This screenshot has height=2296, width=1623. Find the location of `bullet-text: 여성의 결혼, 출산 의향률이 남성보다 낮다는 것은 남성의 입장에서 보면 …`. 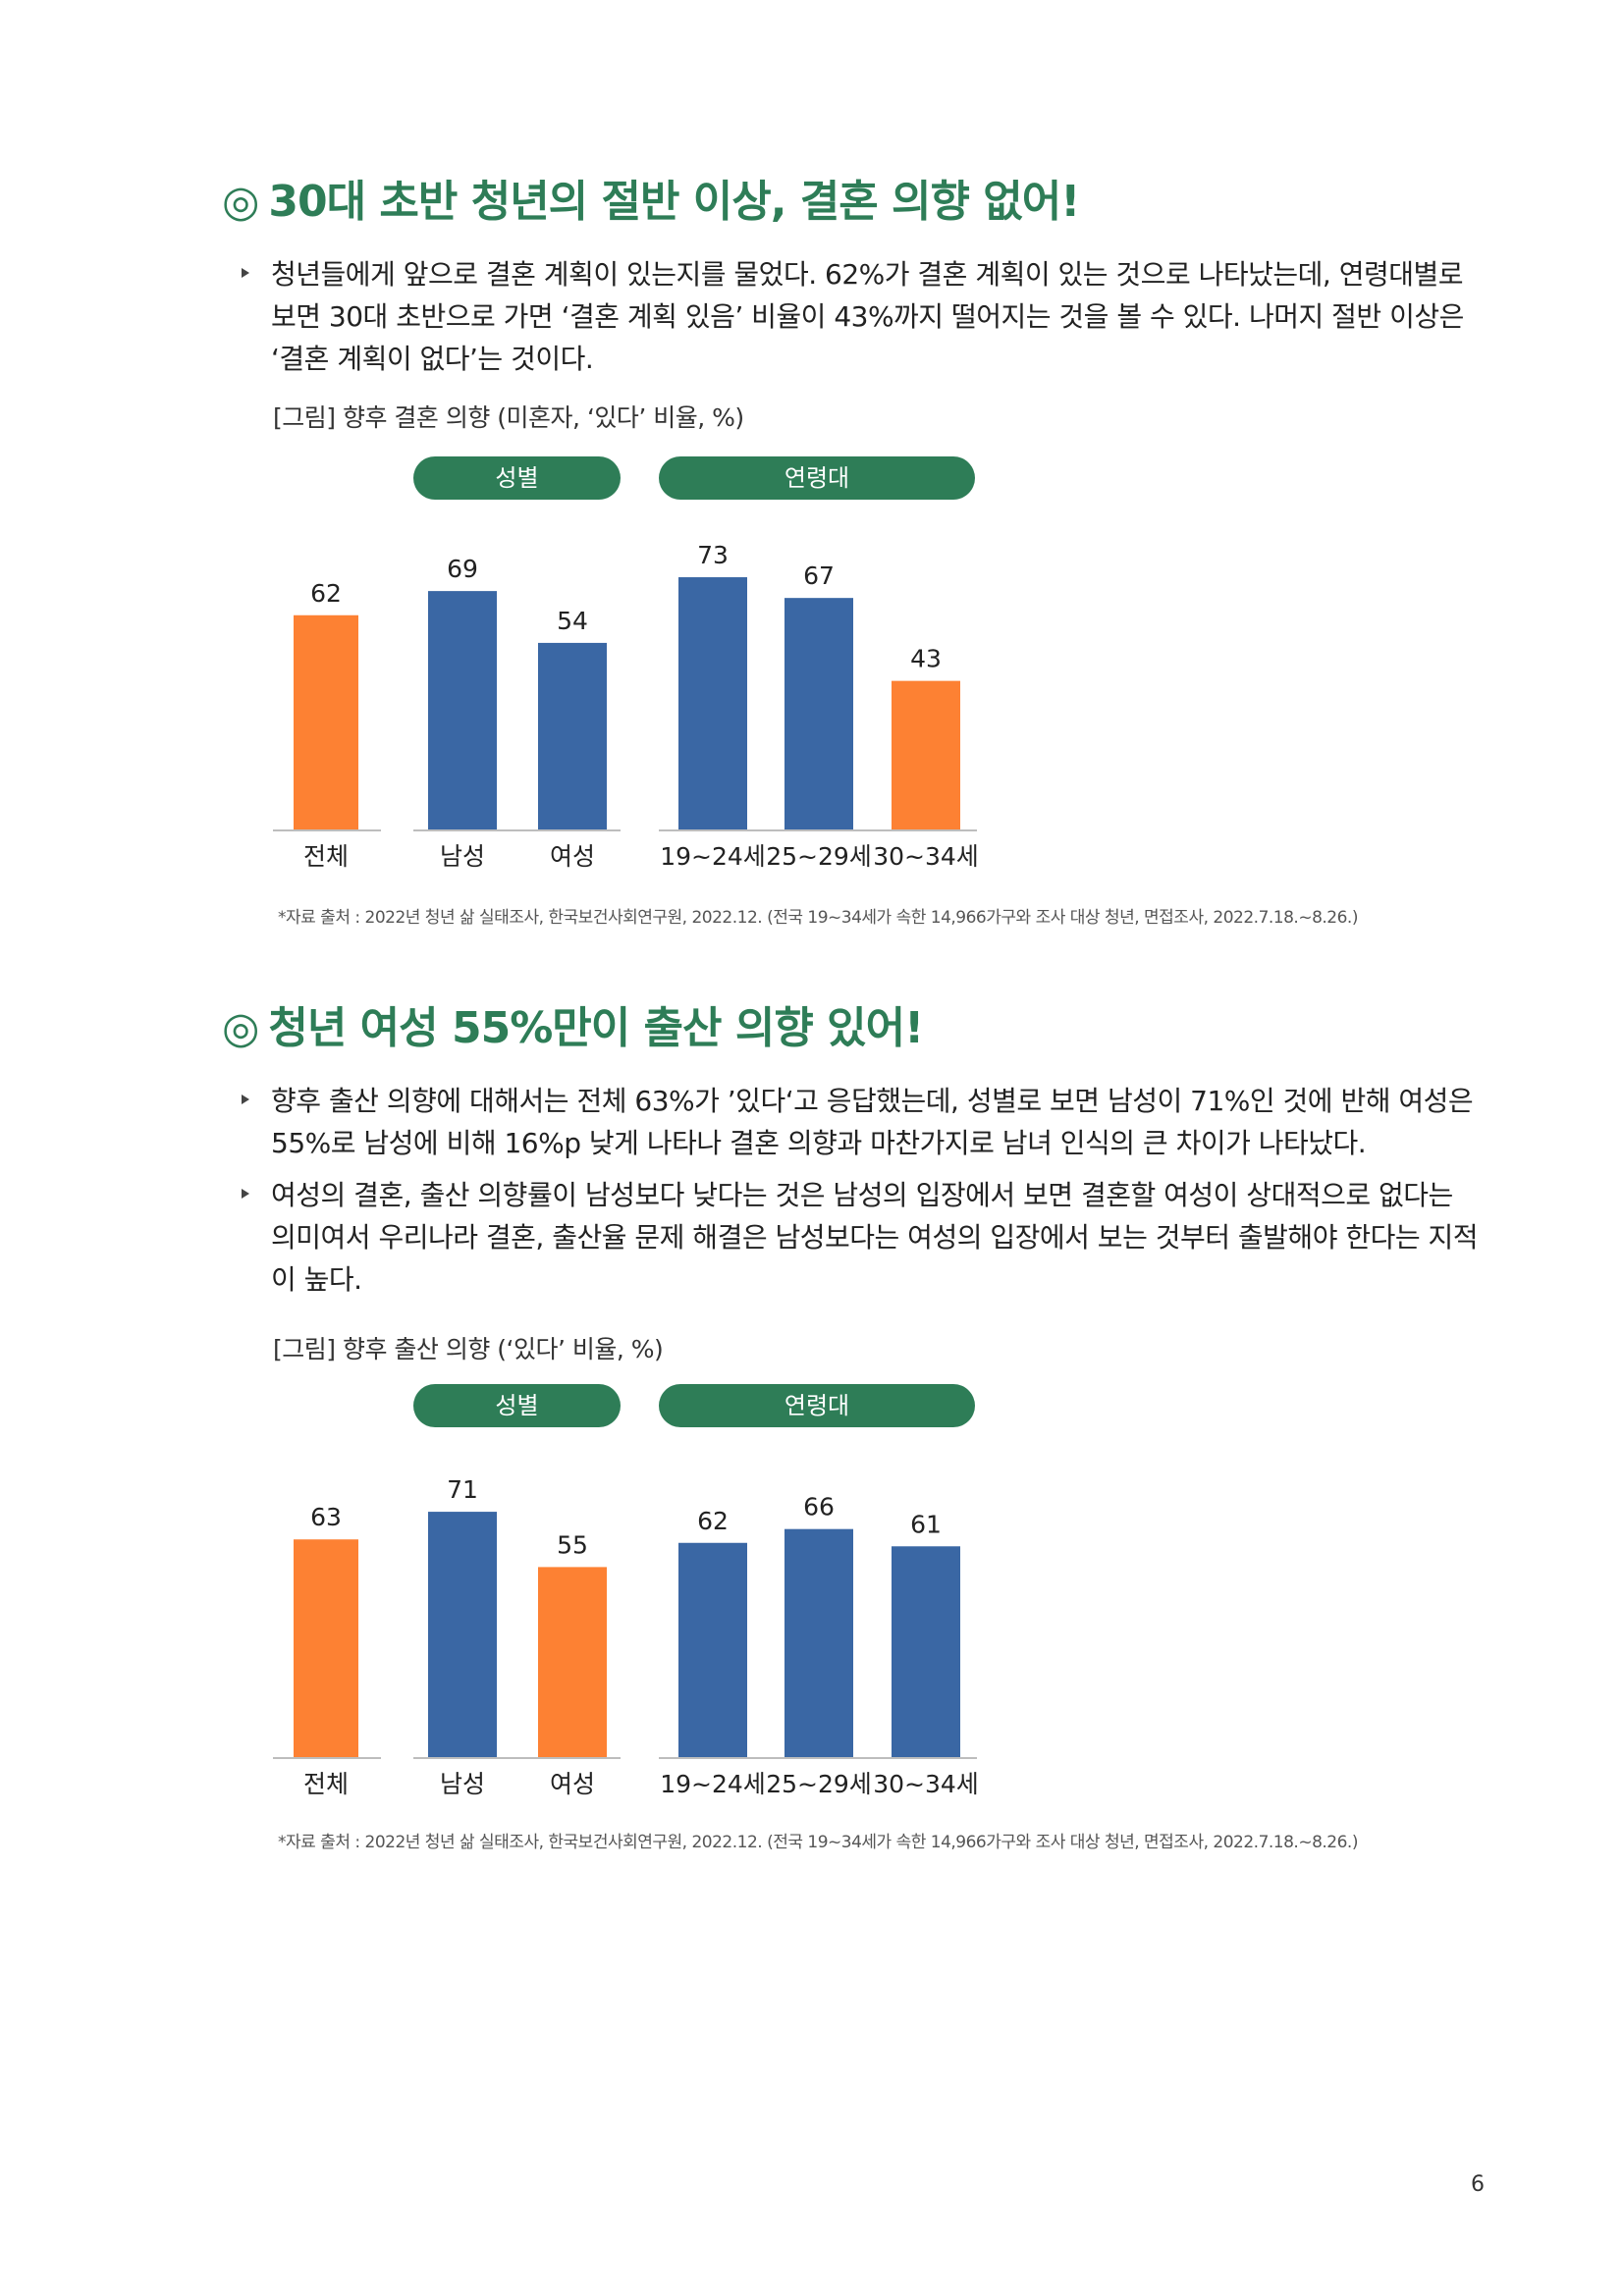

bullet-text: 여성의 결혼, 출산 의향률이 남성보다 낮다는 것은 남성의 입장에서 보면 … is located at coordinates (875, 1237).